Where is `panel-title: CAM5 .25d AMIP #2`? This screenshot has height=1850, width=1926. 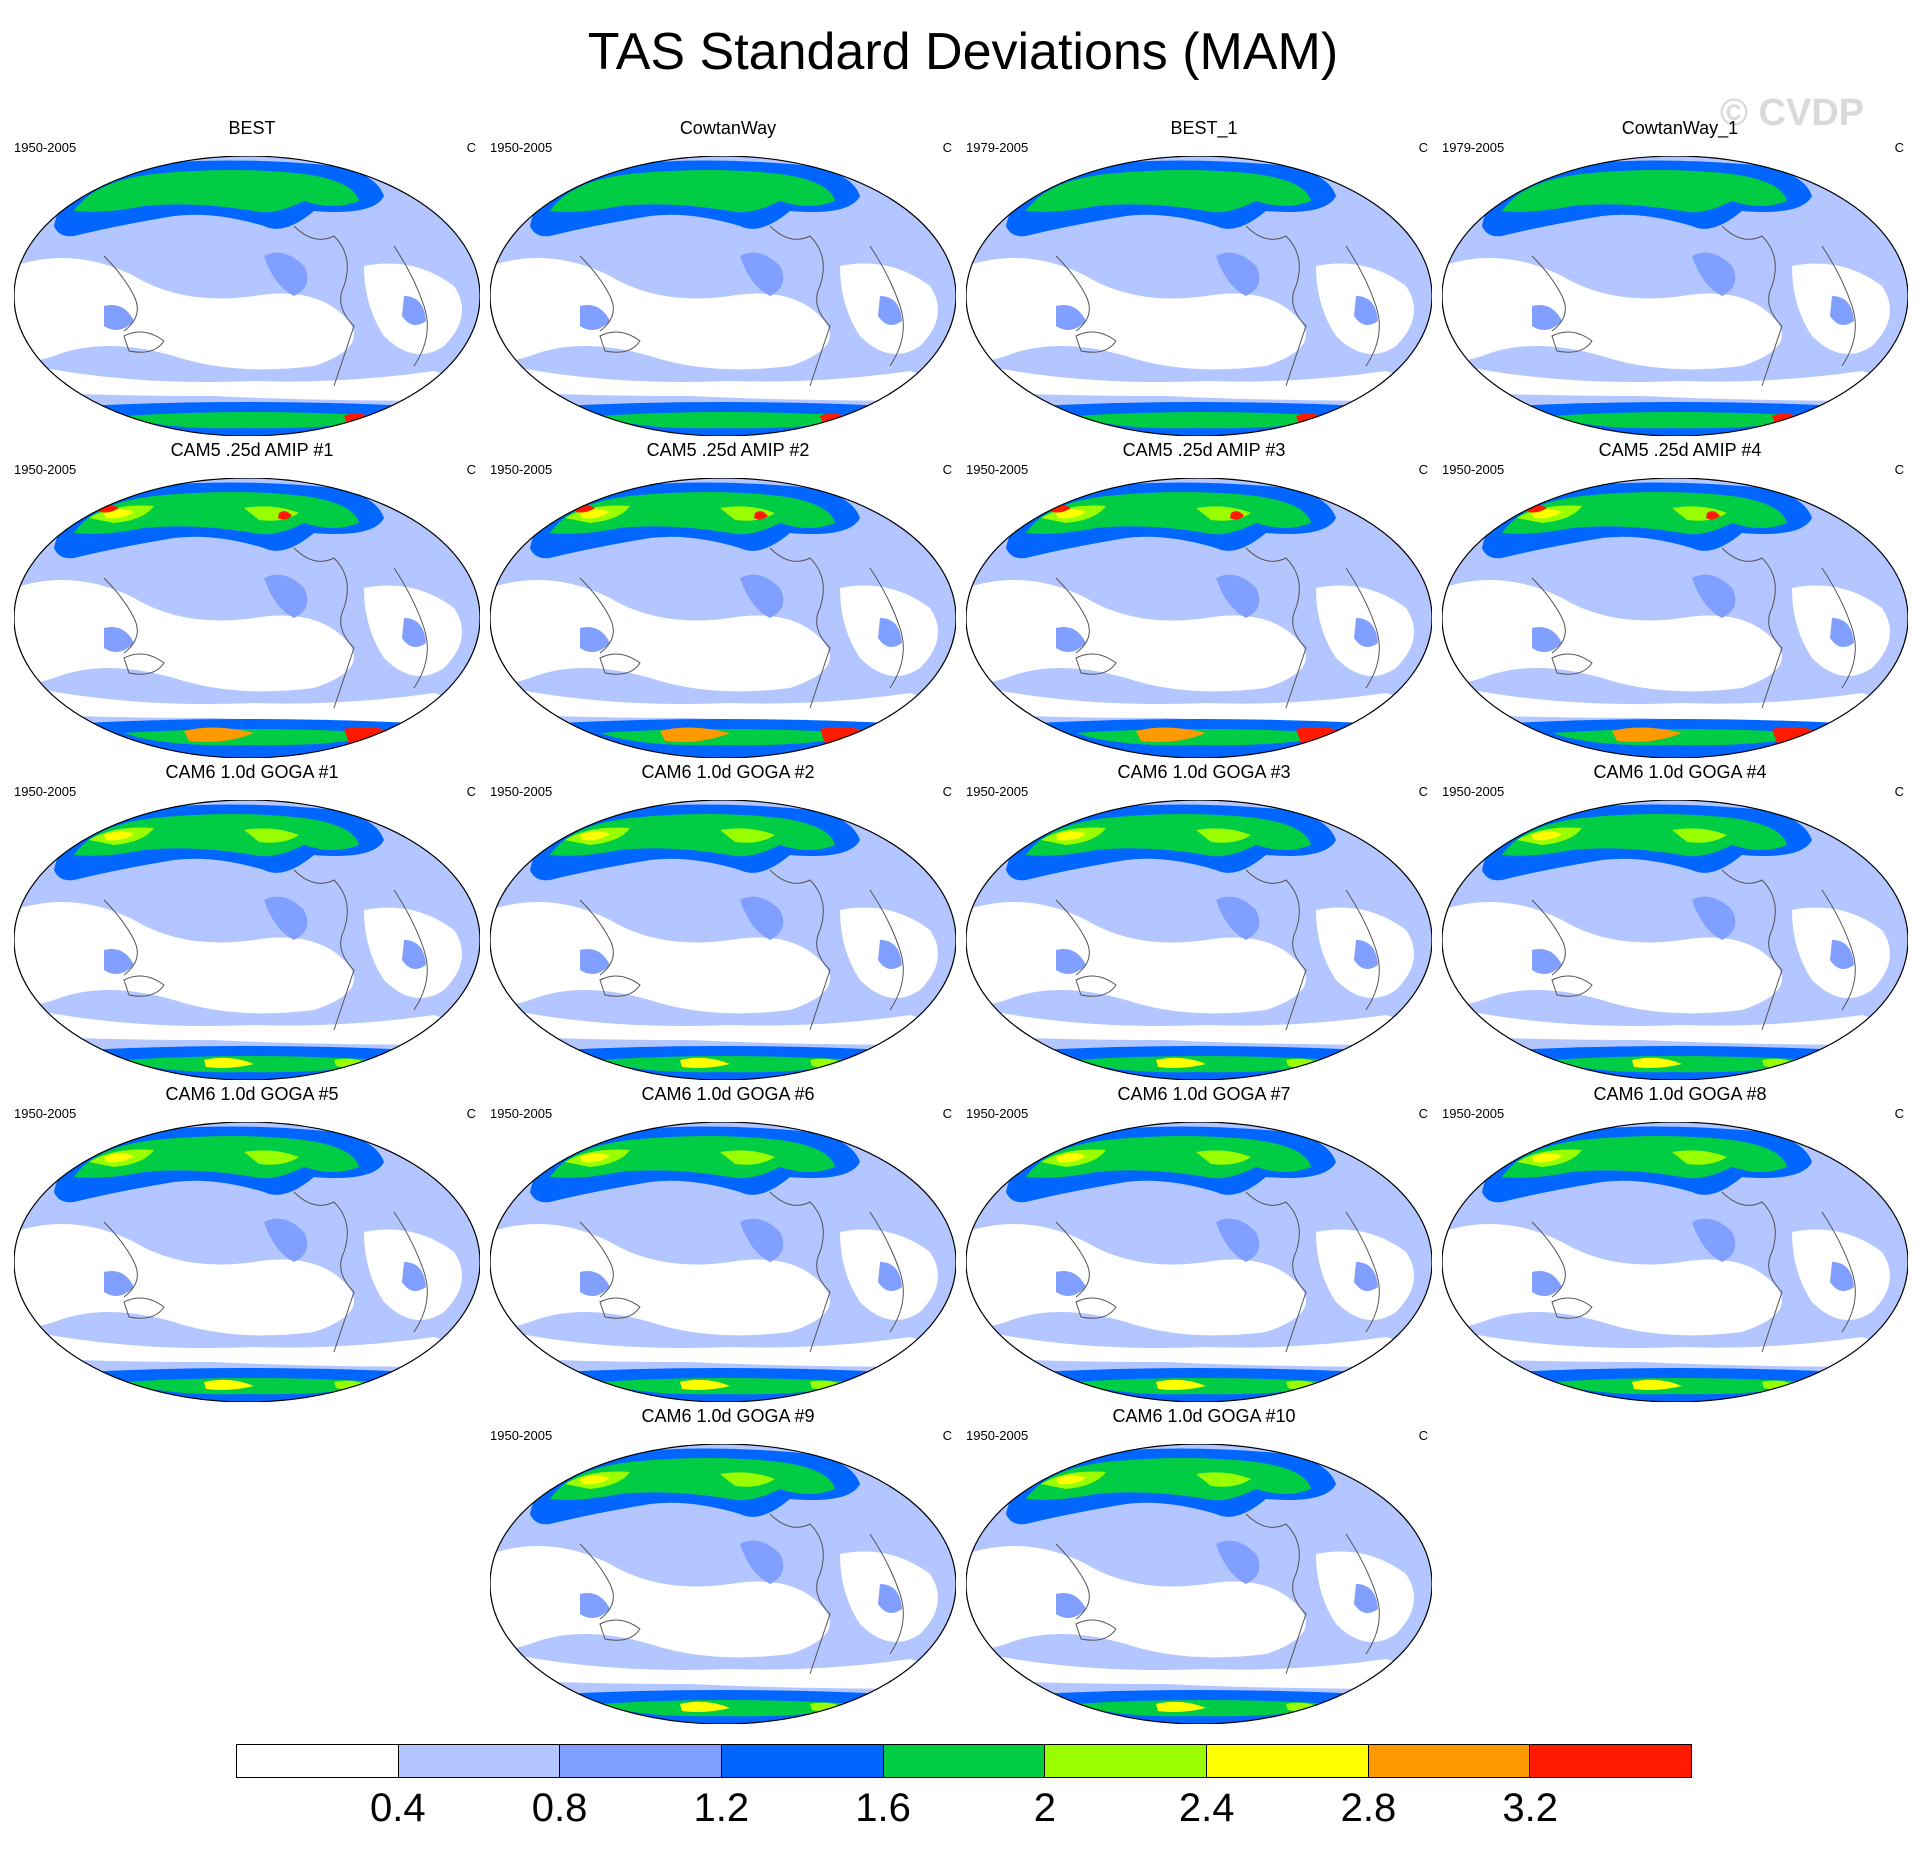
panel-title: CAM5 .25d AMIP #2 is located at coordinates (728, 450).